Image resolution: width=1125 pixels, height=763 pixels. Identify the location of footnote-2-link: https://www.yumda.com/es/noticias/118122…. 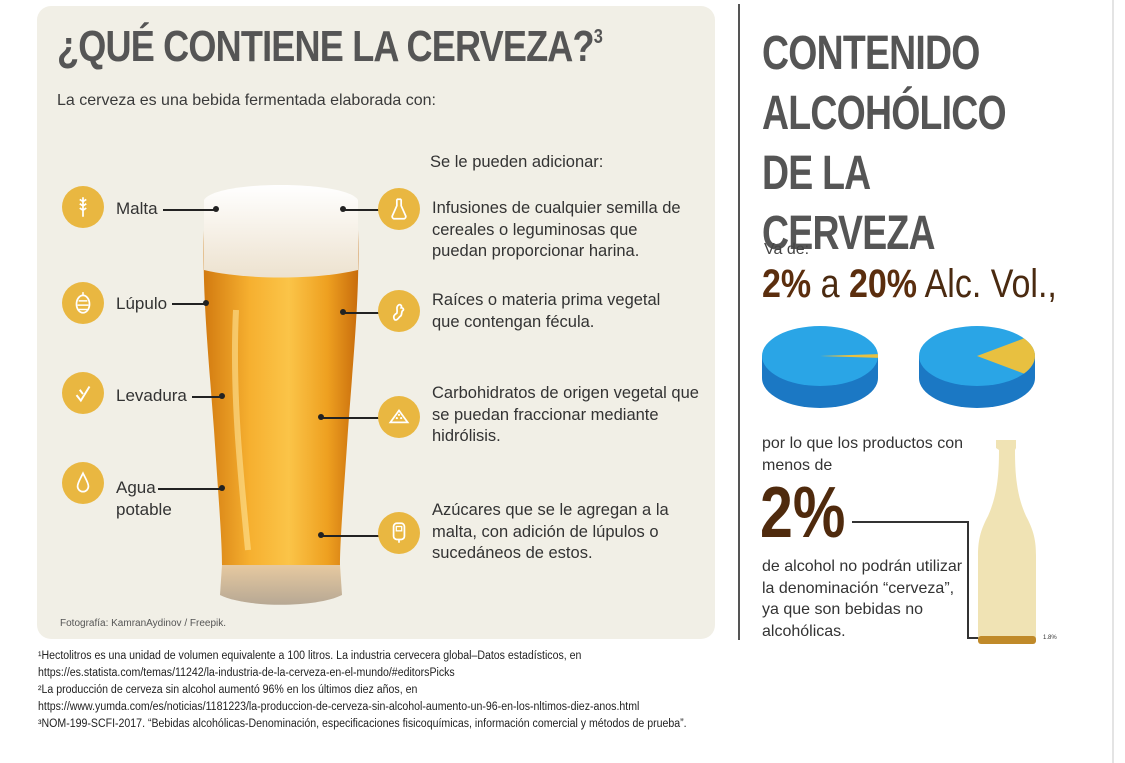
(339, 707).